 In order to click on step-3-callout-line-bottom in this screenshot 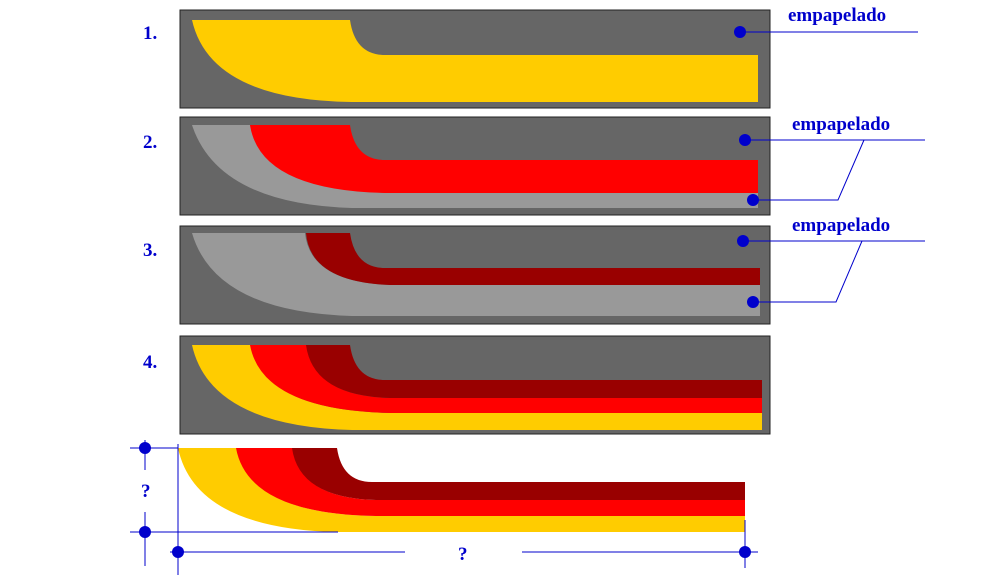, I will do `click(808, 271)`.